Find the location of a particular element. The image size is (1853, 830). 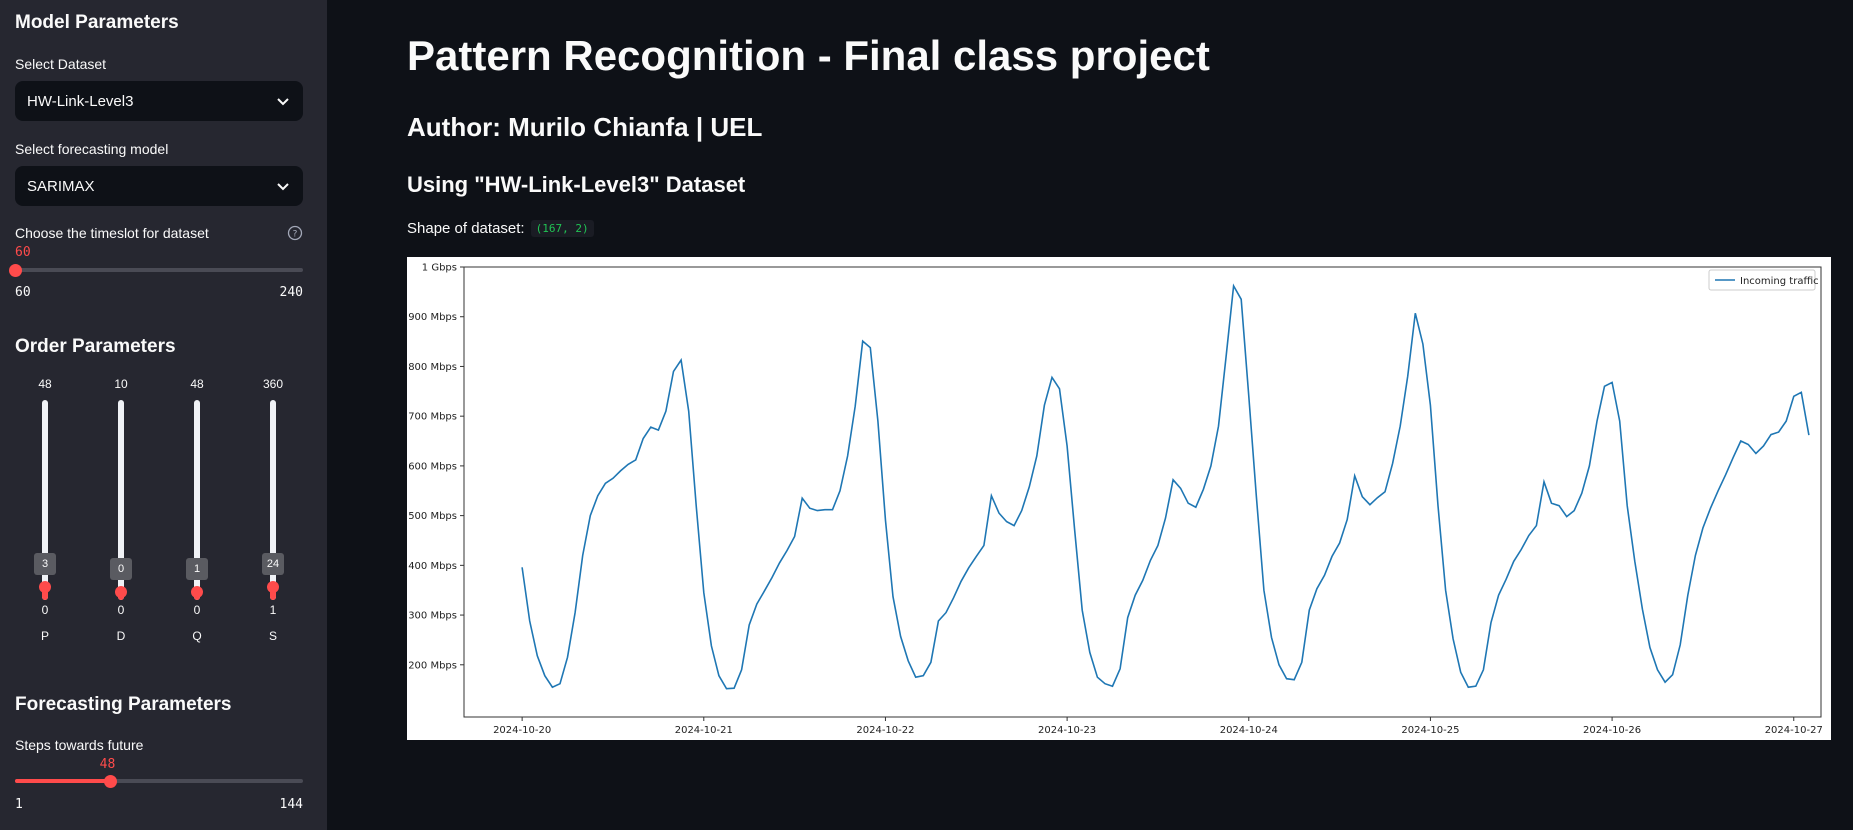

model-select-value: SARIMAX is located at coordinates (61, 186).